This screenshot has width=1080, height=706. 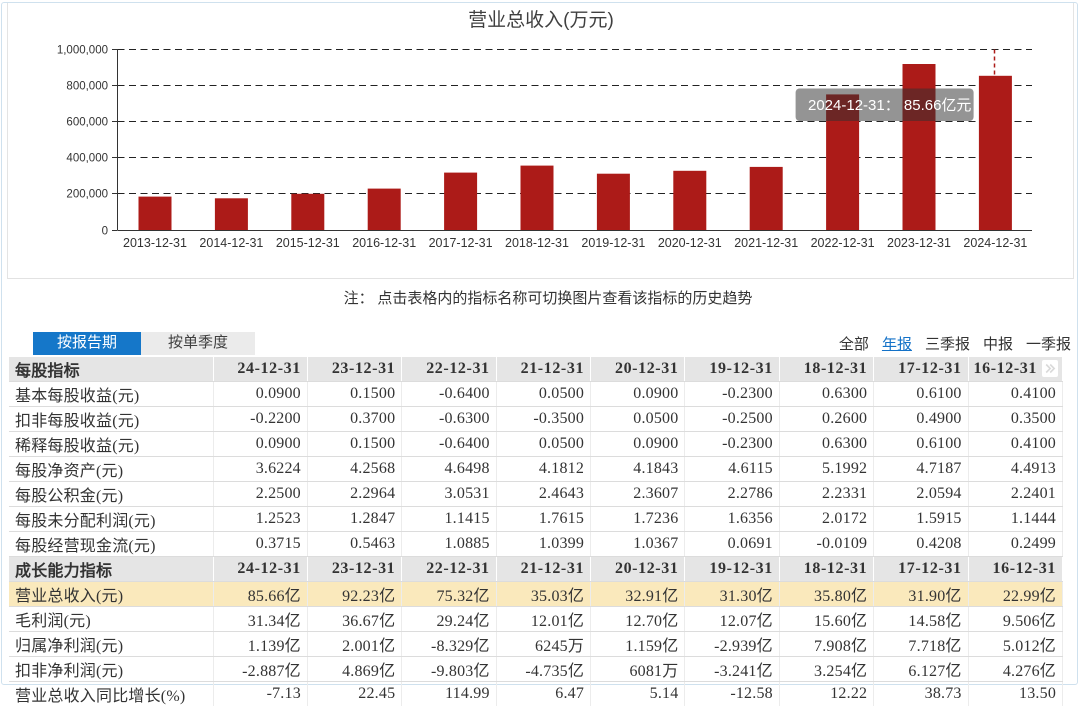 I want to click on svg-text: 2021-12-31, so click(x=766, y=243).